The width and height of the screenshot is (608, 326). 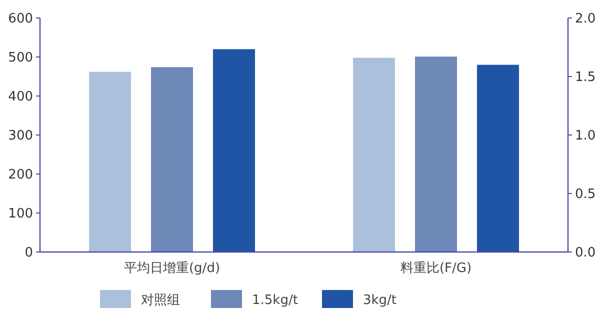 What do you see at coordinates (172, 268) in the screenshot?
I see `x-tick-label: 平均日增重(g/d)` at bounding box center [172, 268].